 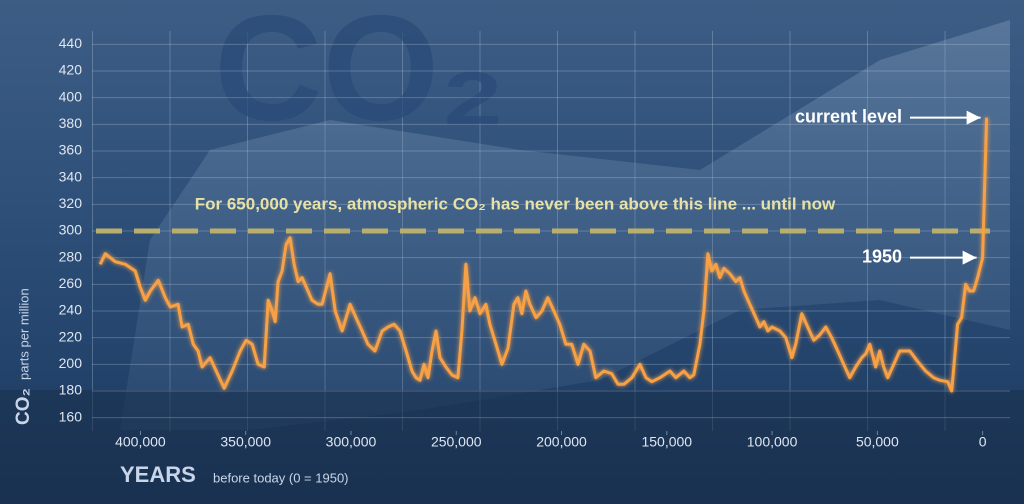 What do you see at coordinates (848, 116) in the screenshot?
I see `current-level-label: current level` at bounding box center [848, 116].